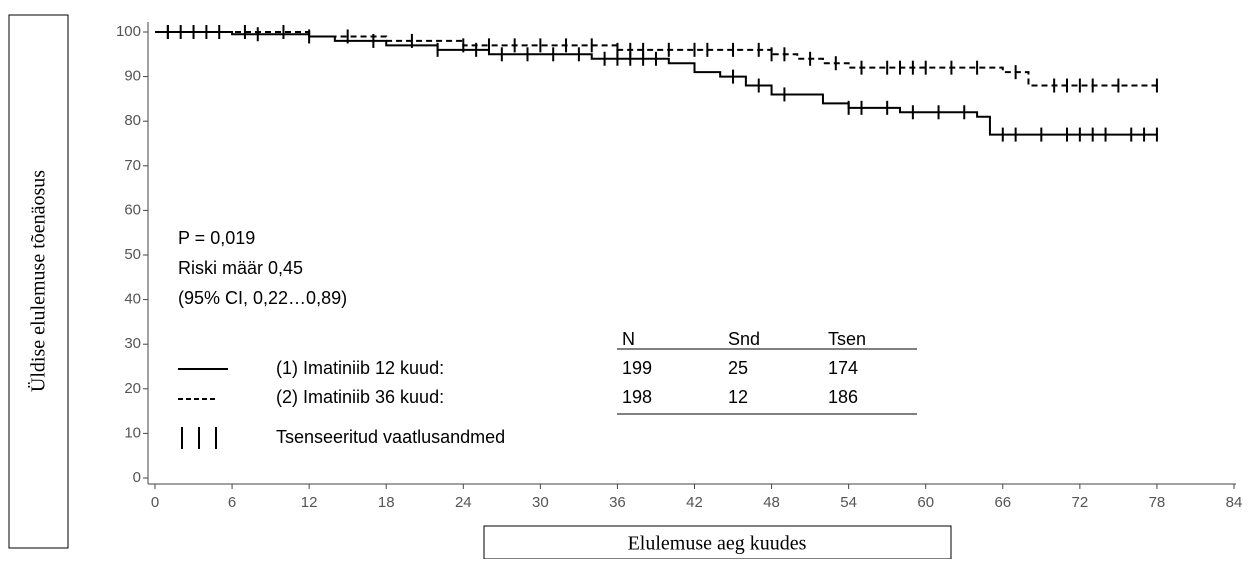 The width and height of the screenshot is (1248, 564). Describe the element at coordinates (637, 368) in the screenshot. I see `table-cell: 199` at that location.